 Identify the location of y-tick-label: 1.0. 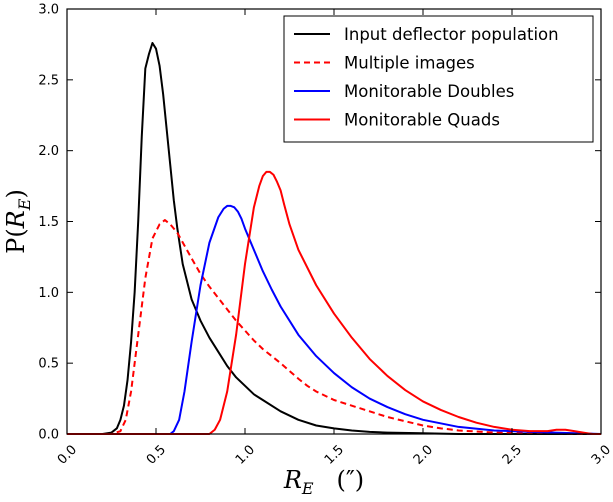
(48, 293).